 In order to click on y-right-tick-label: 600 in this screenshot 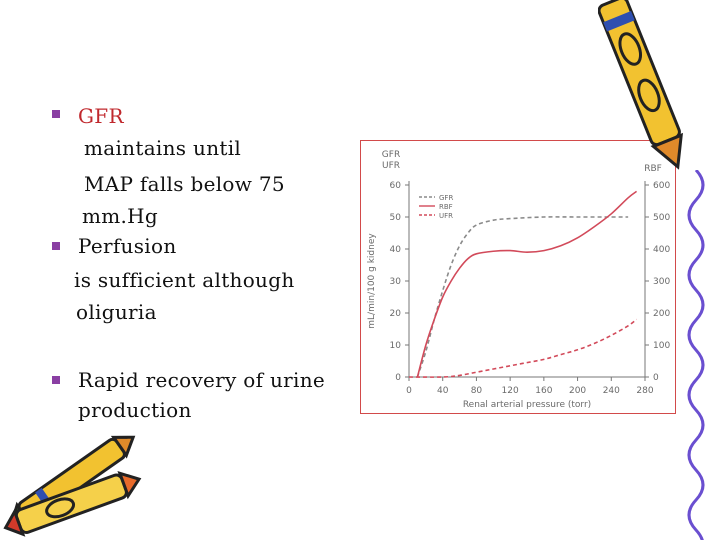, I will do `click(661, 186)`.